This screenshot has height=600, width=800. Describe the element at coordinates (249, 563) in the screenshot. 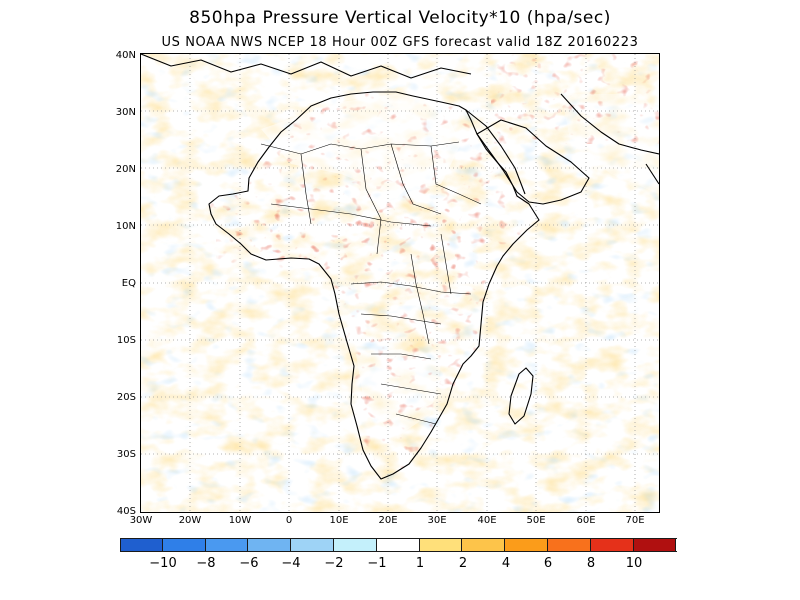

I see `colorbar-label: −6` at that location.